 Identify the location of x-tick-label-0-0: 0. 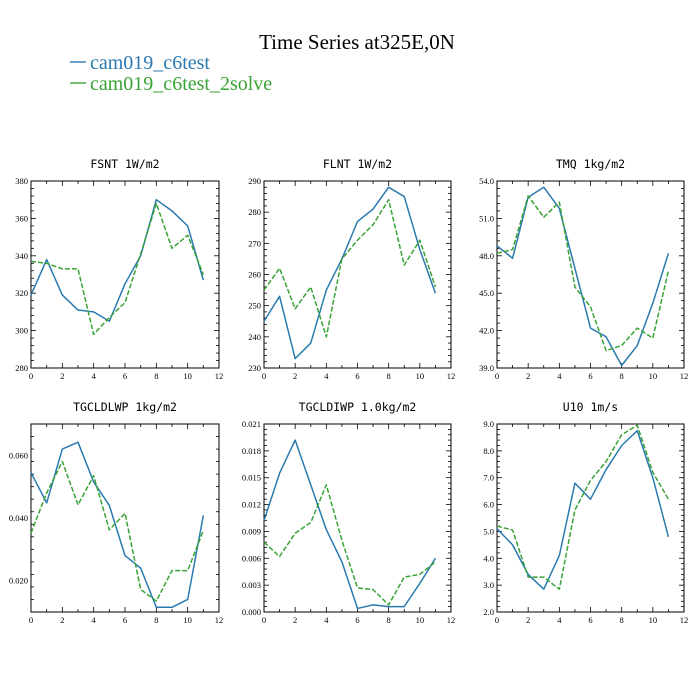
(31, 376).